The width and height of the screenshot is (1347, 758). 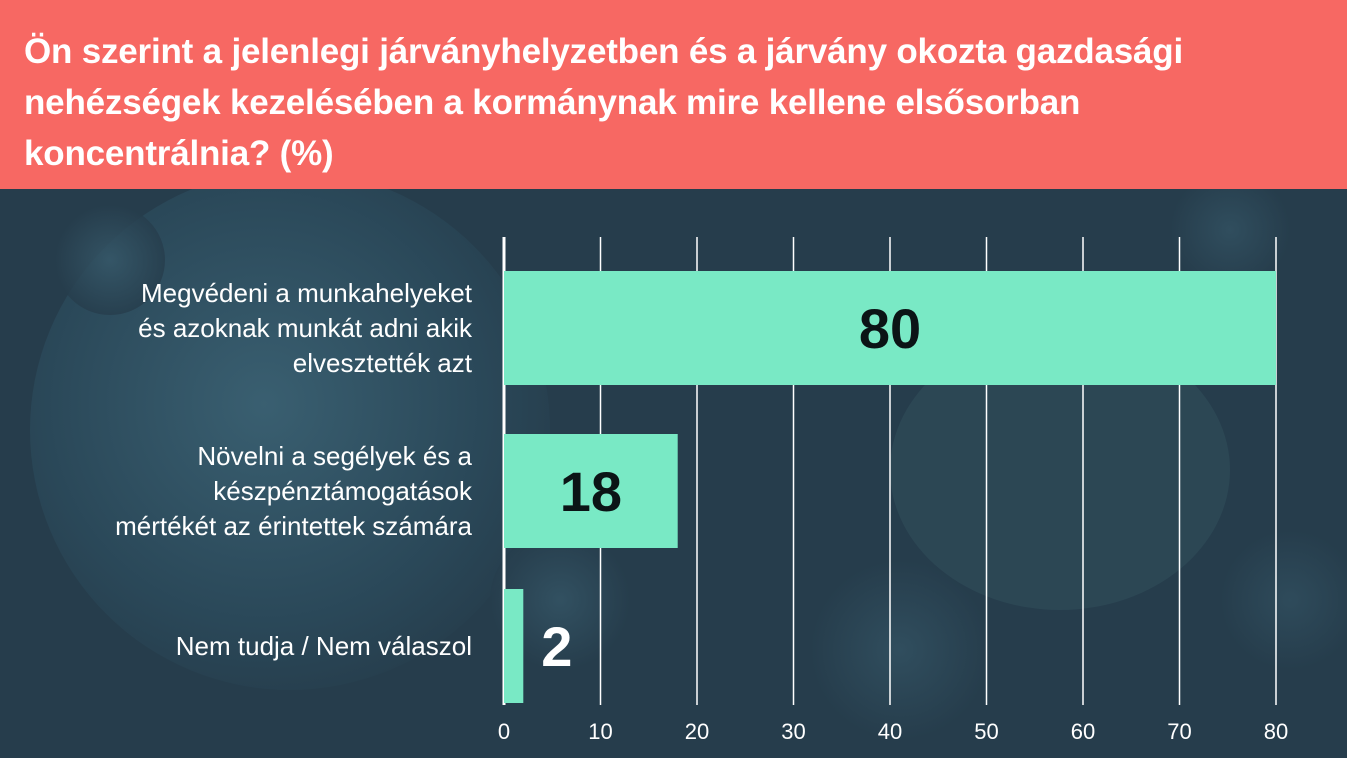 I want to click on category-label-line: Növelni a segélyek és a, so click(x=334, y=456).